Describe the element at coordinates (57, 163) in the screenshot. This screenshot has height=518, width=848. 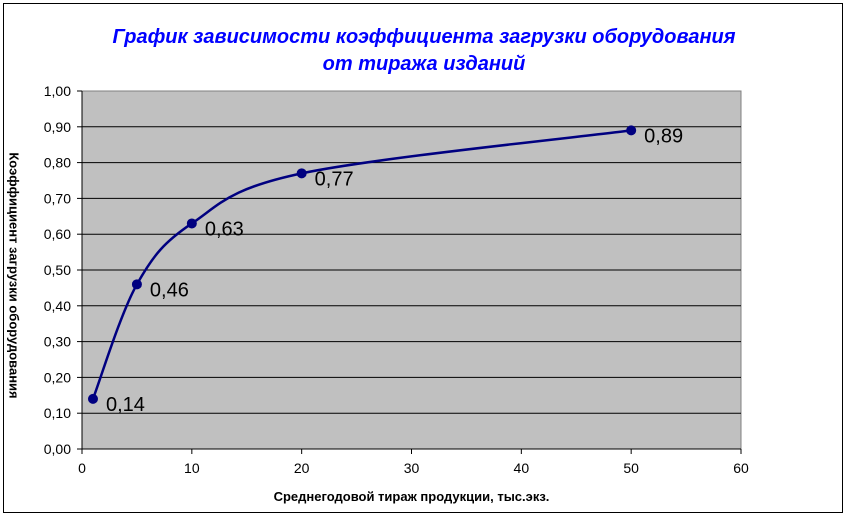
I see `y-tick-label: 0,80` at that location.